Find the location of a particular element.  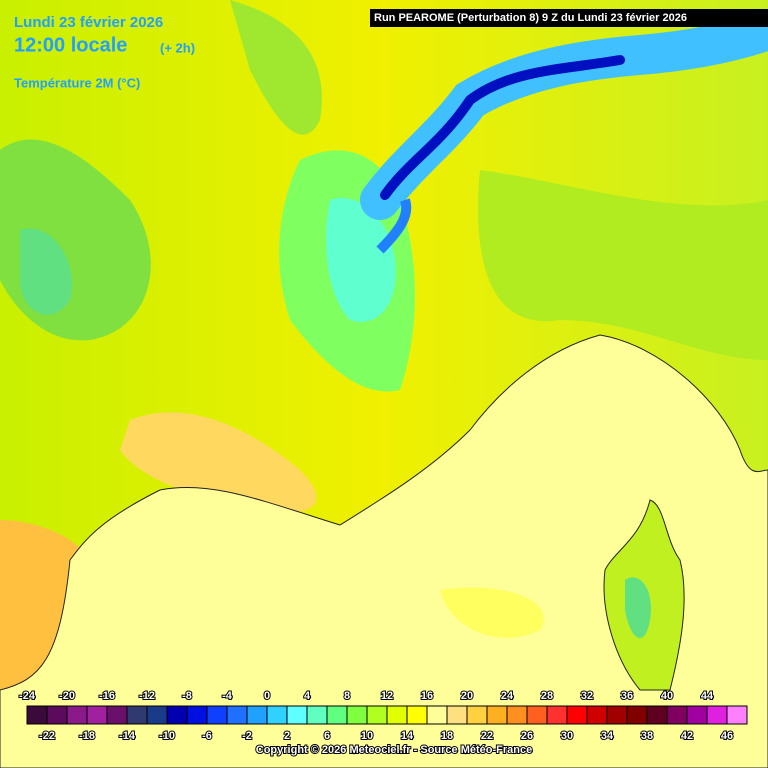

legend-label: 8 is located at coordinates (347, 696).